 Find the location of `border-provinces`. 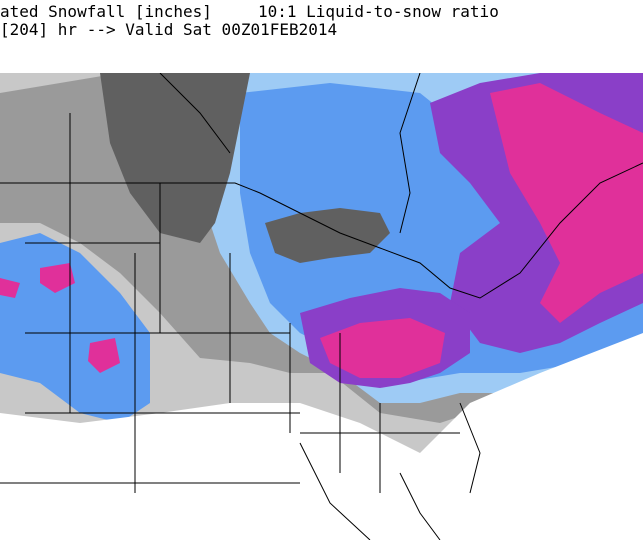

border-provinces is located at coordinates (290, 153).